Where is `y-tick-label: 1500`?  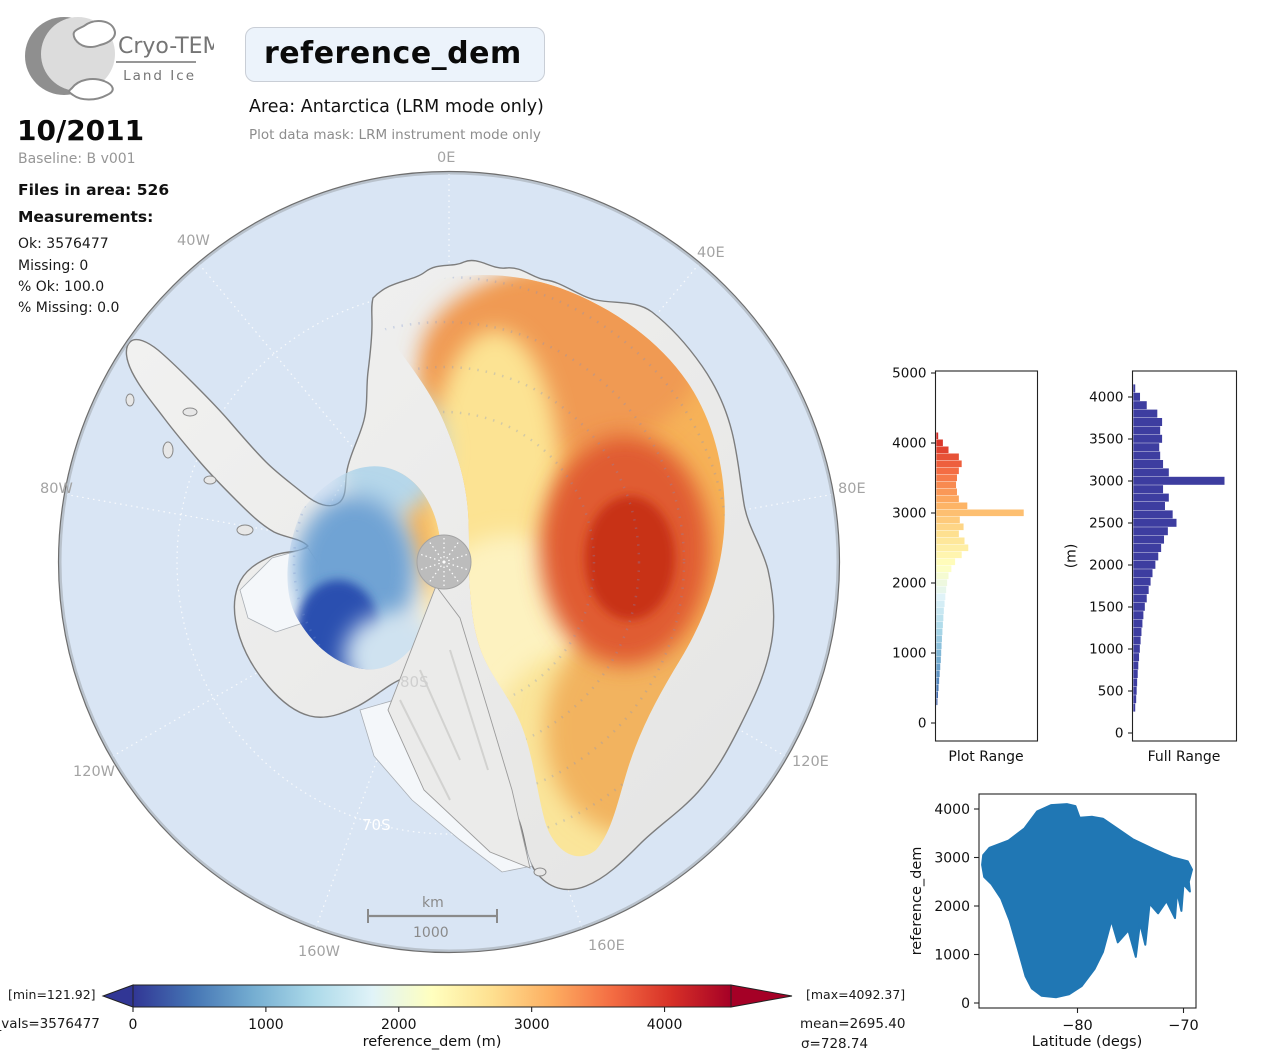
y-tick-label: 1500 is located at coordinates (1106, 608).